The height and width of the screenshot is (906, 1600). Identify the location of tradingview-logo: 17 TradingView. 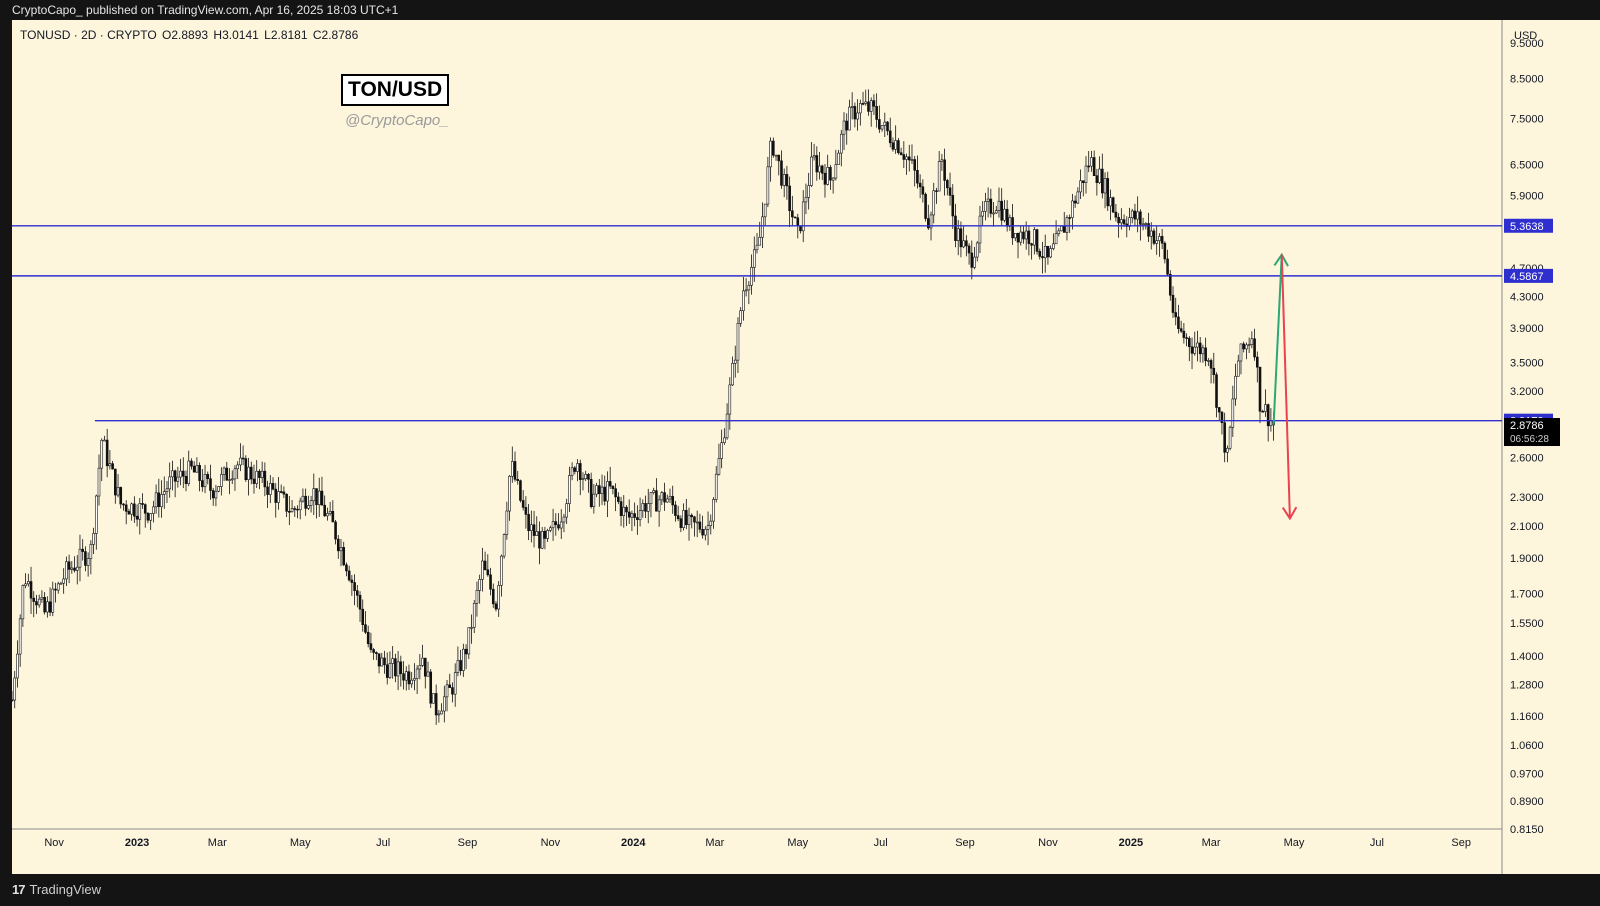
(56, 890).